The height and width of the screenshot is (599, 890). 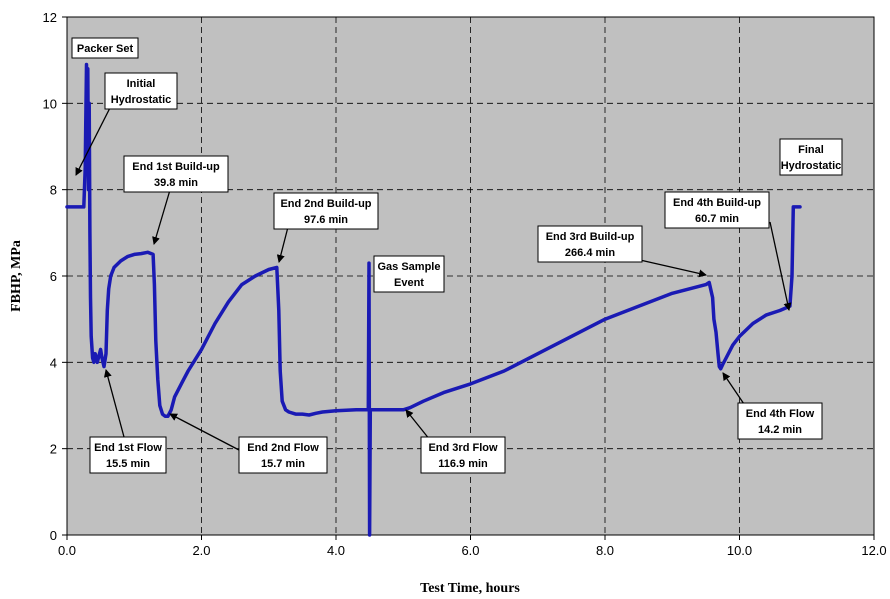 I want to click on annotation-label: 60.7 min, so click(x=717, y=219).